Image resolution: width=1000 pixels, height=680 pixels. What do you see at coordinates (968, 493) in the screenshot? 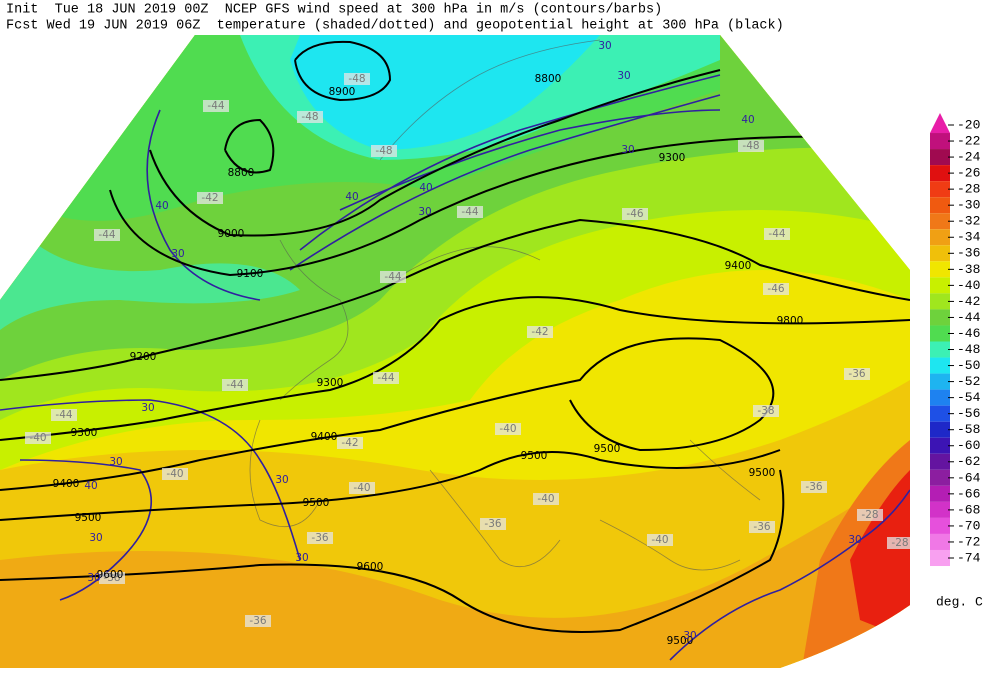
I see `colorbar-label: -66` at bounding box center [968, 493].